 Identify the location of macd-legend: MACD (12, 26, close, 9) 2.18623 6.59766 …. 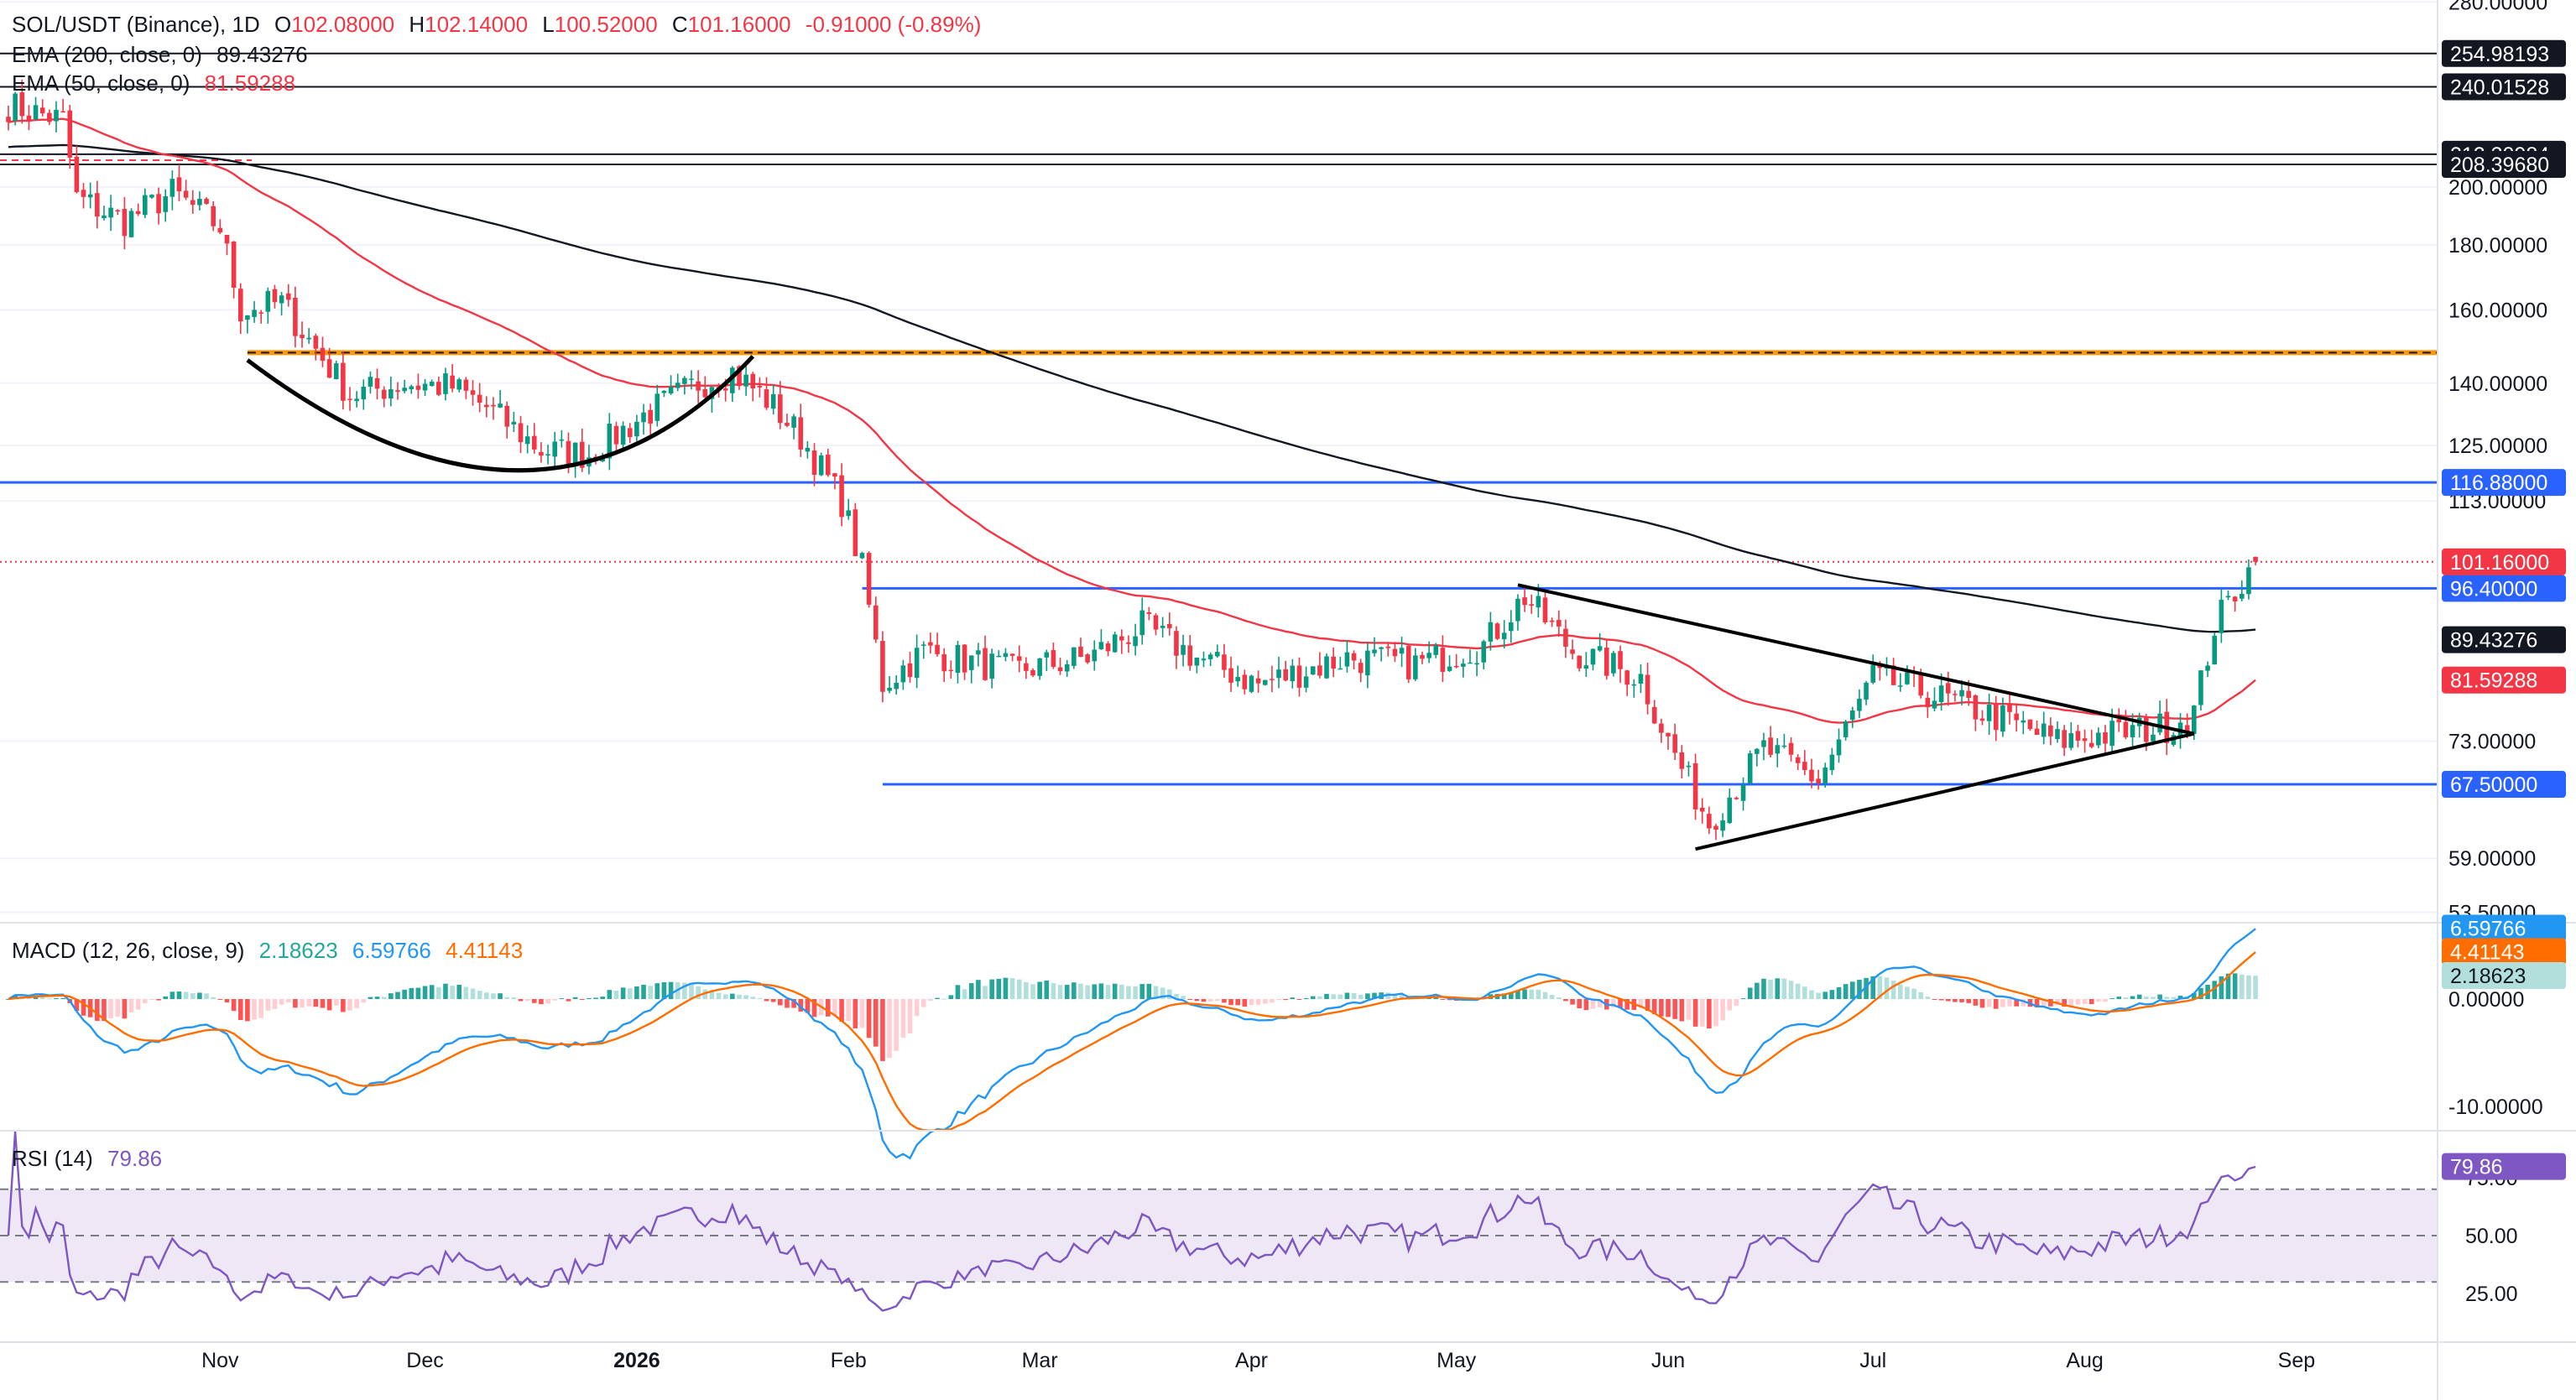
(271, 951).